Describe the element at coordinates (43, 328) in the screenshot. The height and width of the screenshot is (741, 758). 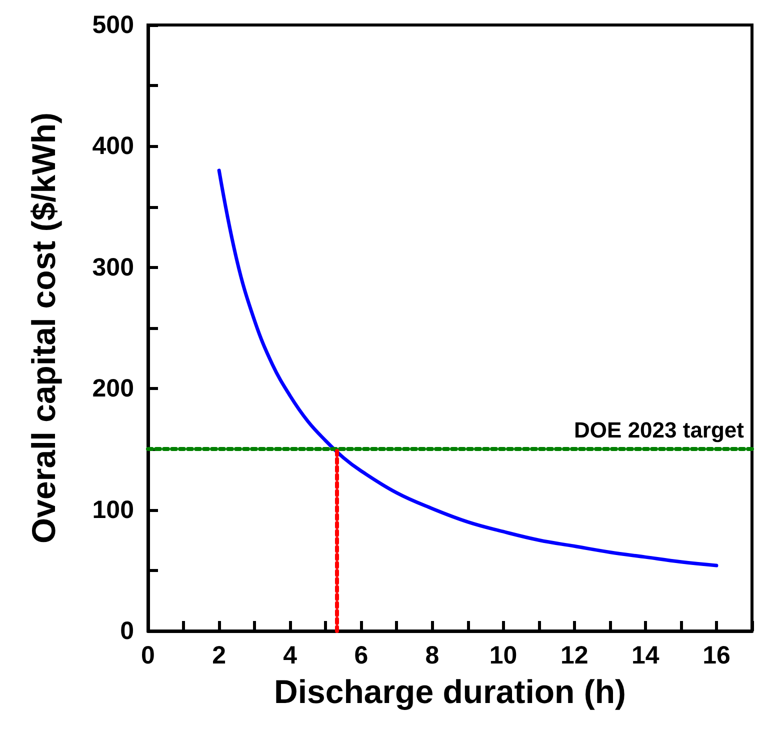
I see `y-axis-title: Overall capital cost ($/kWh)` at that location.